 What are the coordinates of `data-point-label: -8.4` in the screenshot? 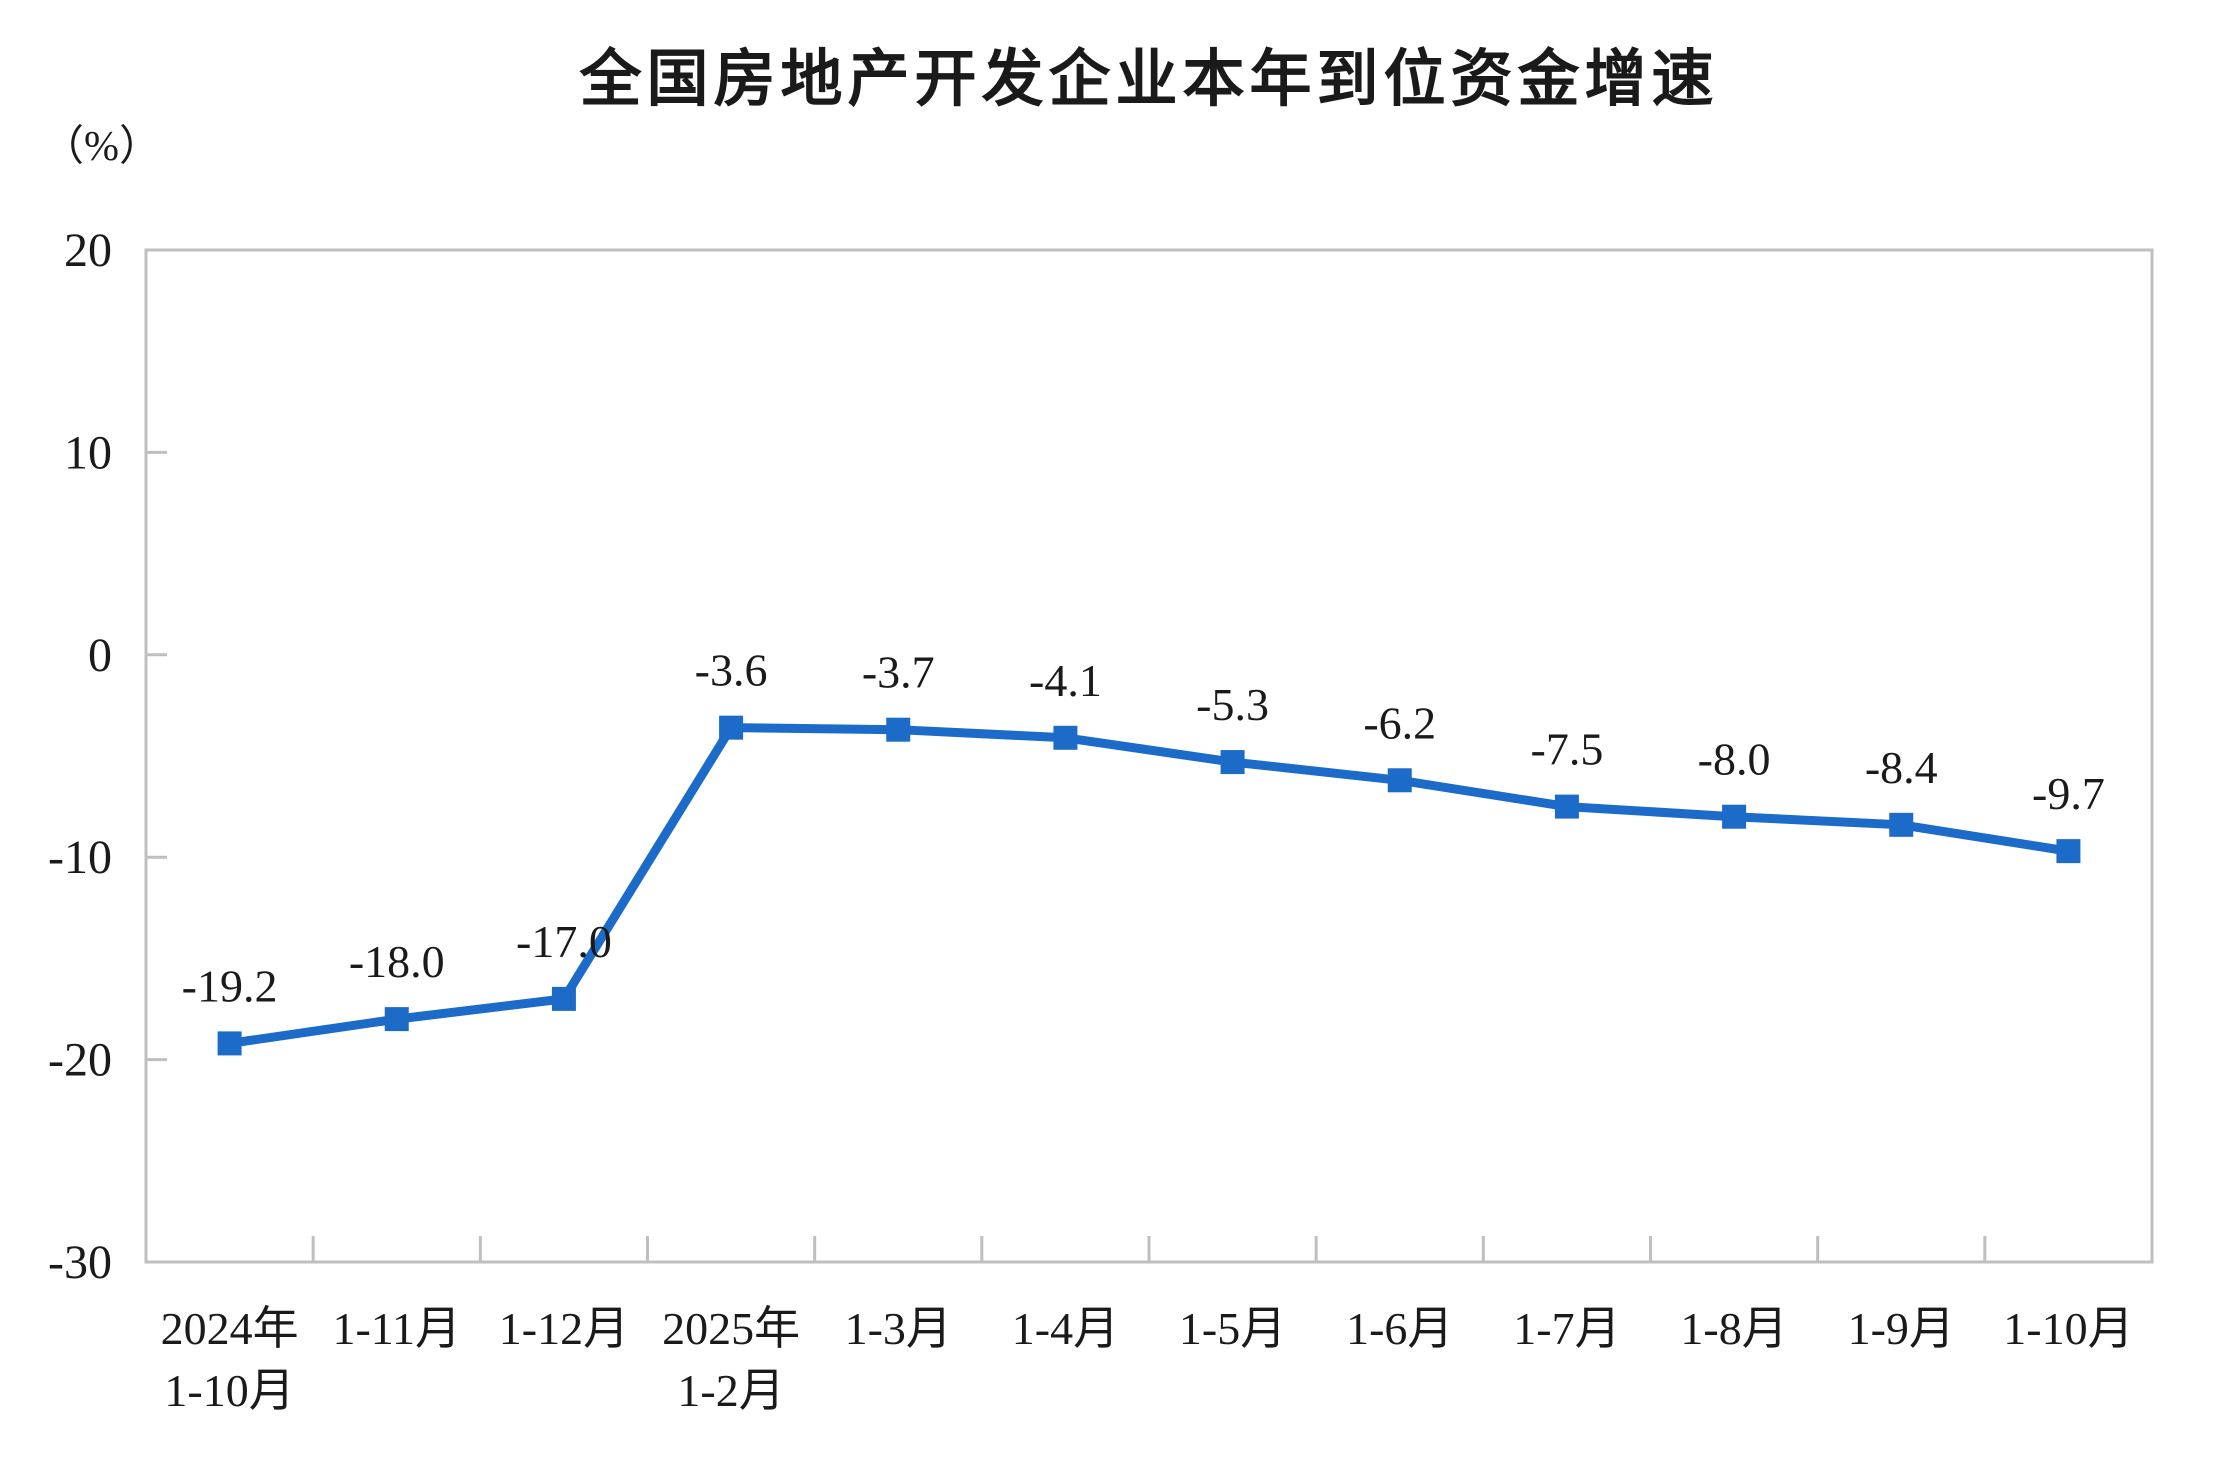 It's located at (1901, 767).